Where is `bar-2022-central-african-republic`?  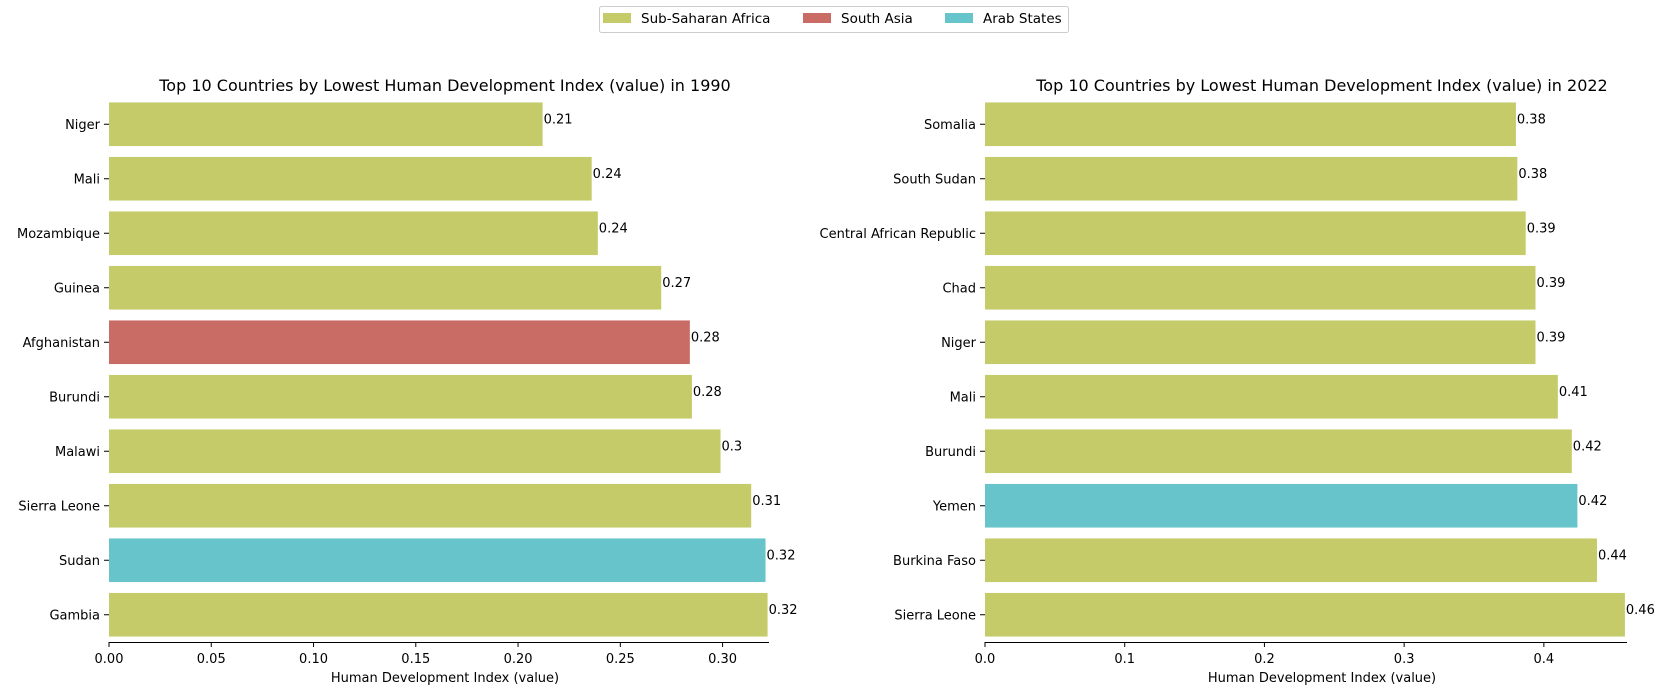
bar-2022-central-african-republic is located at coordinates (1255, 233).